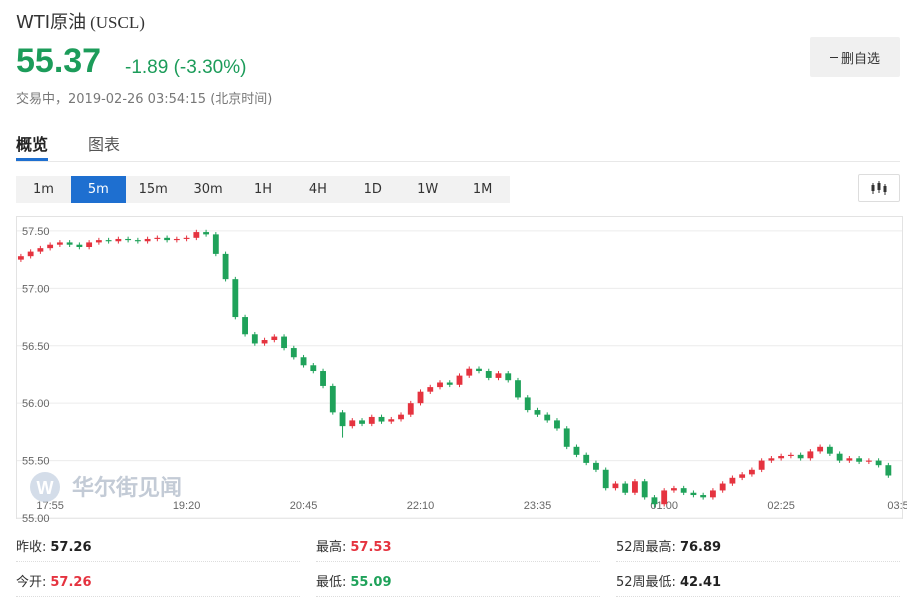 The width and height of the screenshot is (907, 607). I want to click on change-value: -1.89, so click(147, 67).